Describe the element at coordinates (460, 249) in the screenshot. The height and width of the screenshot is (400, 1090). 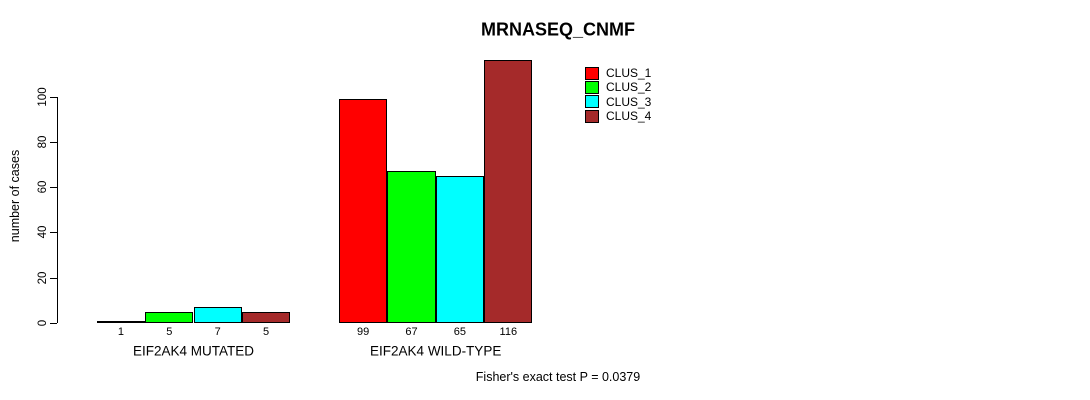
I see `bar-clus_3-group2` at that location.